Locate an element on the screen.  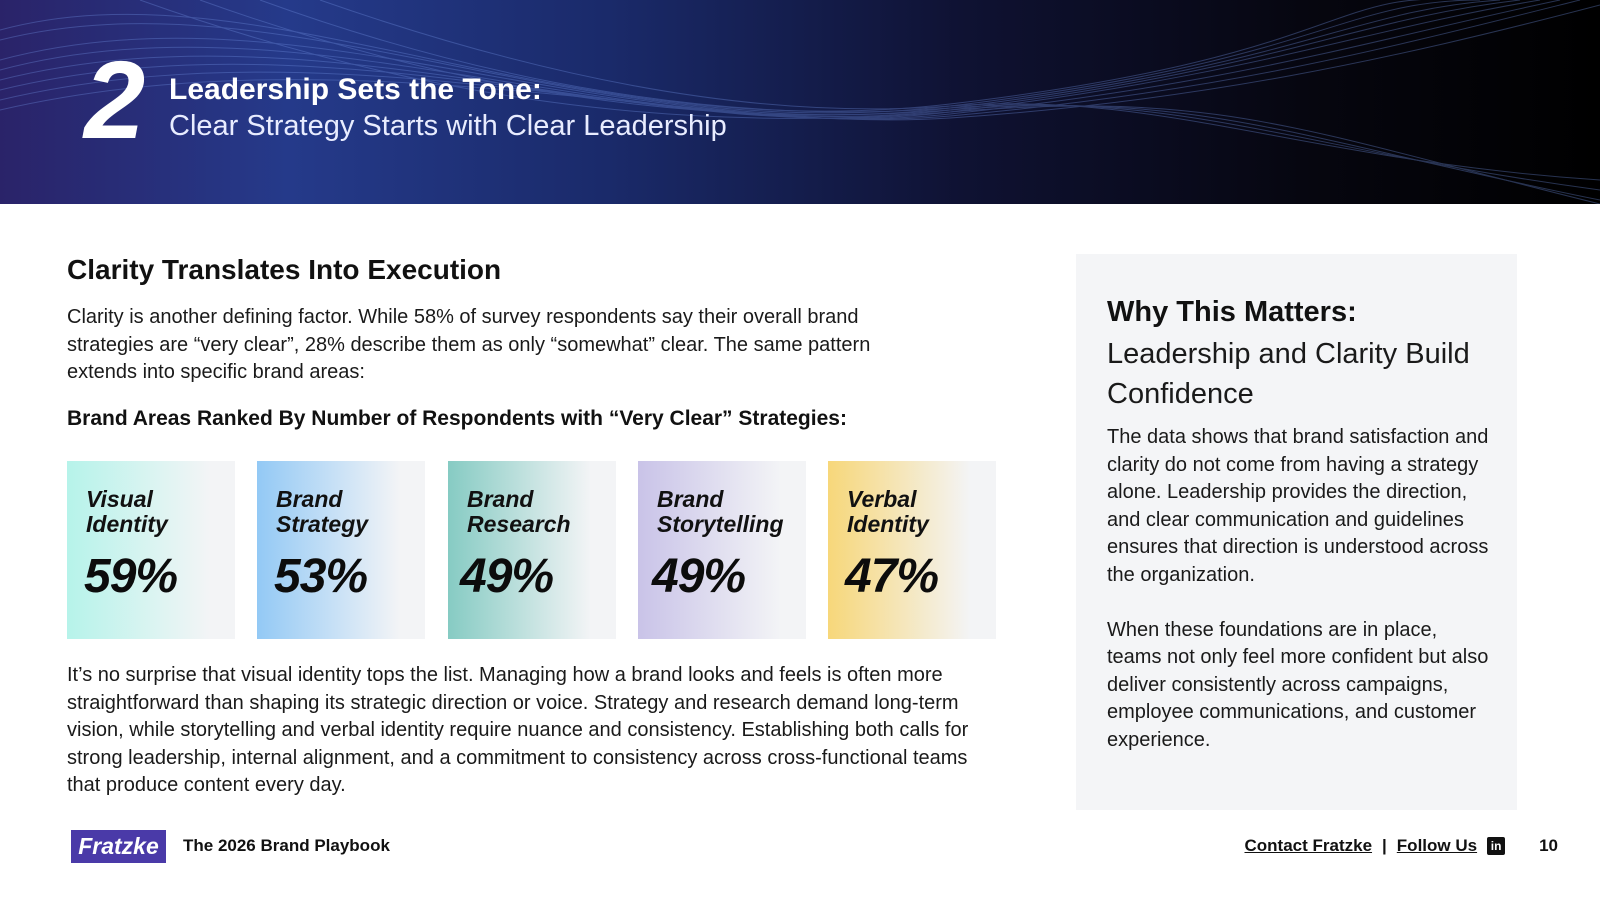
card-value: 53% is located at coordinates (321, 576).